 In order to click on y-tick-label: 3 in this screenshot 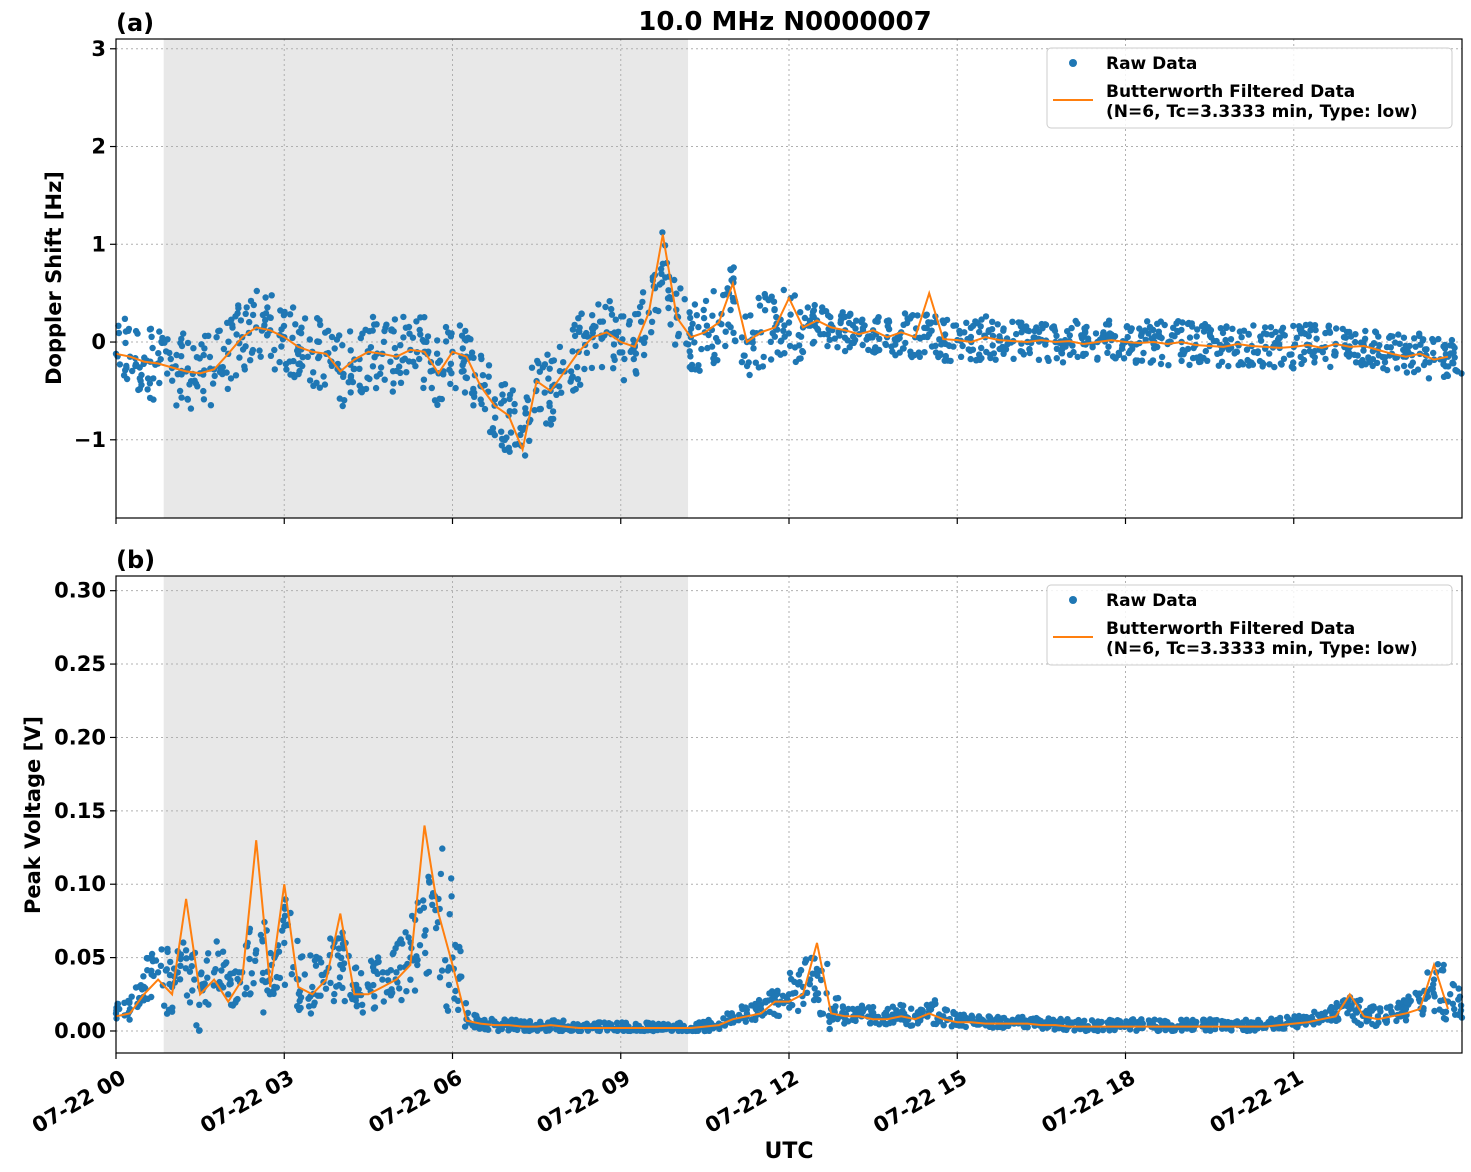, I will do `click(98, 49)`.